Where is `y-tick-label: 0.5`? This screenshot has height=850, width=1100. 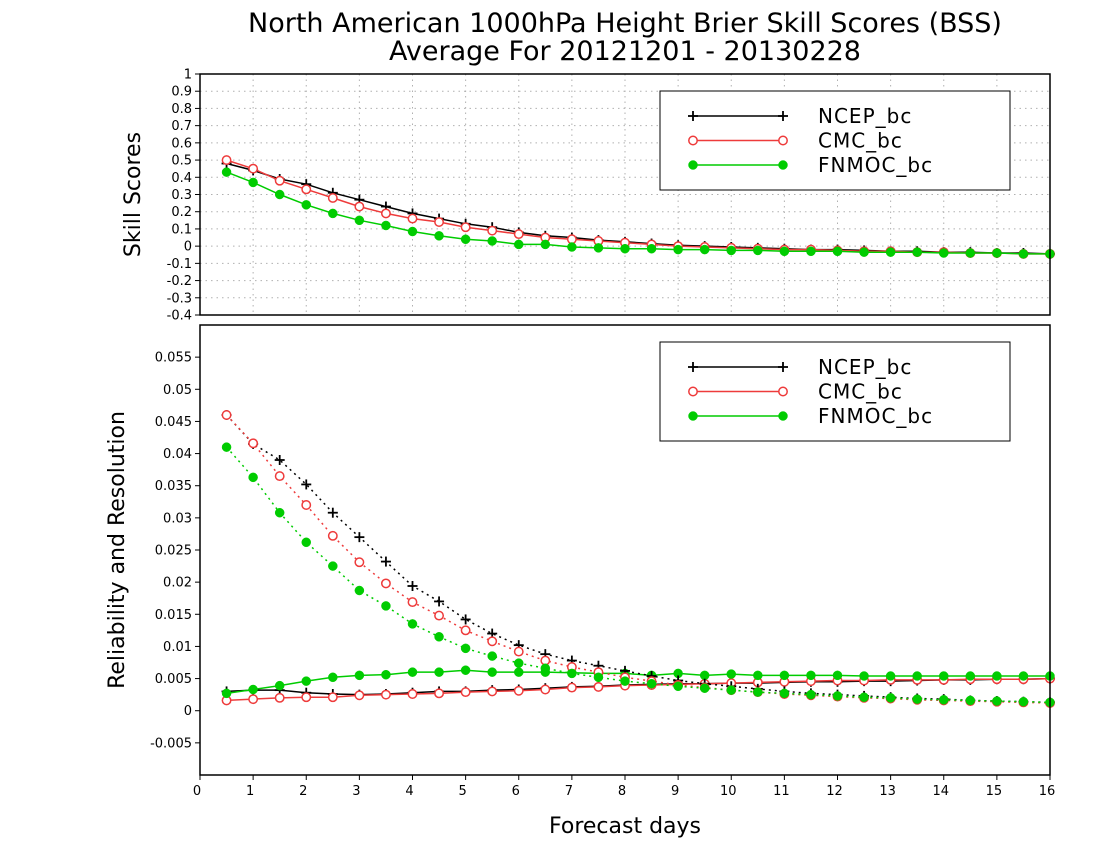 y-tick-label: 0.5 is located at coordinates (181, 161).